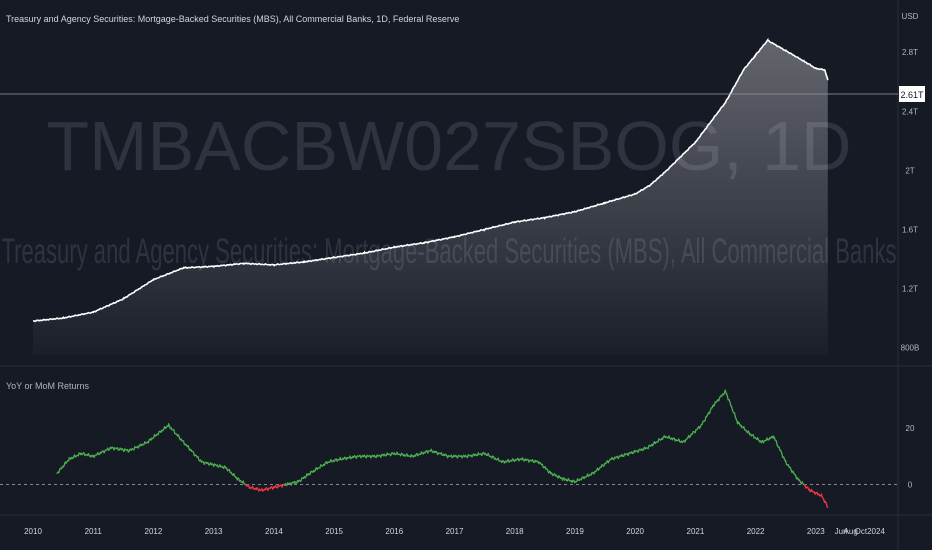 The image size is (932, 550). I want to click on last-value-badge, so click(912, 94).